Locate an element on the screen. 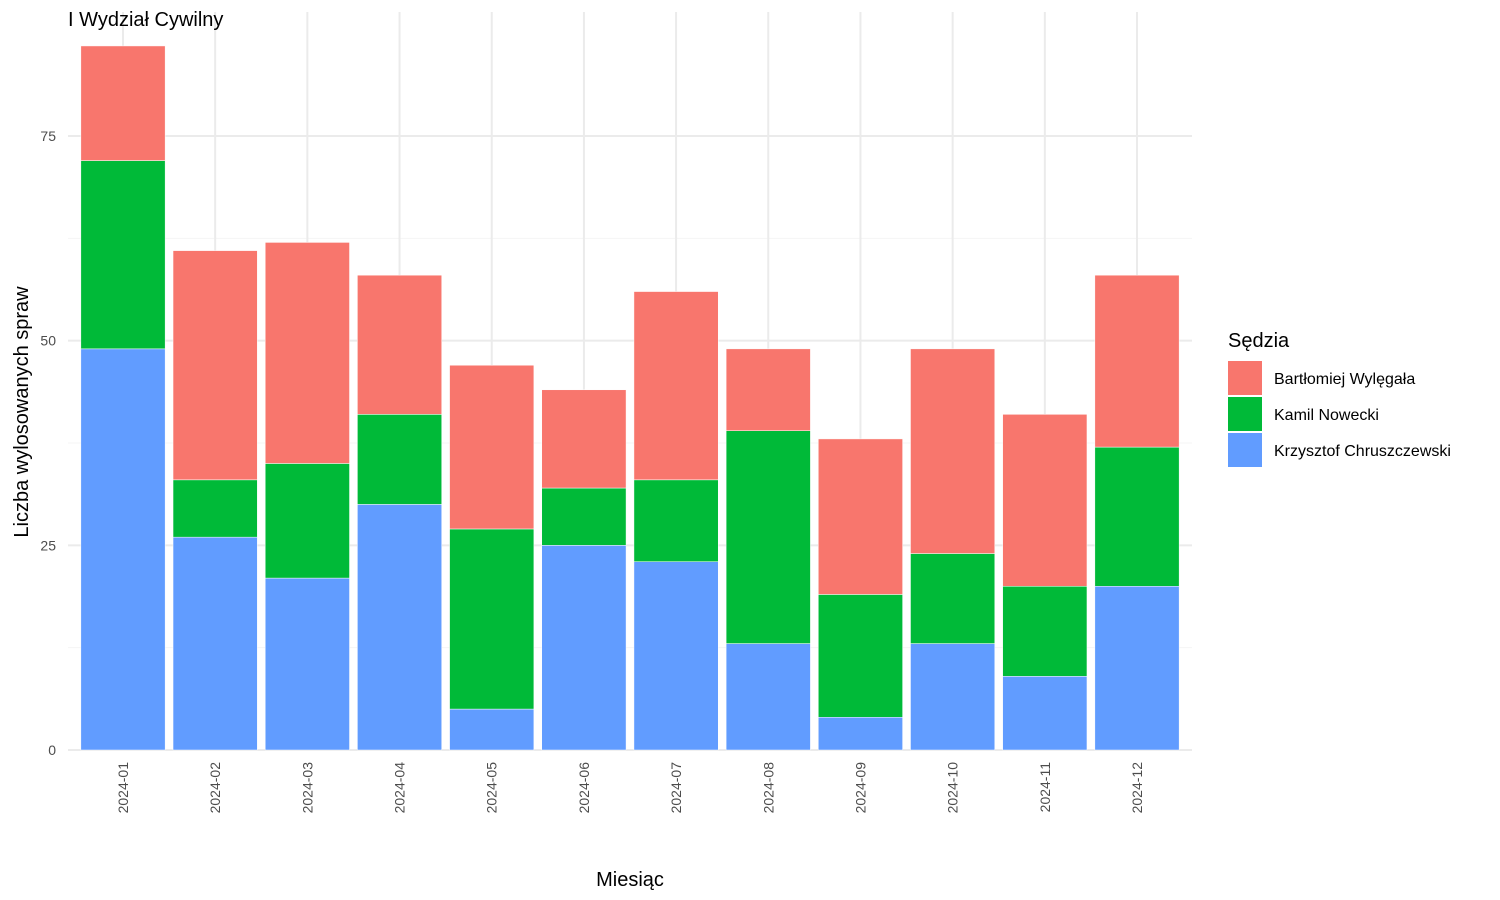  y-tick-label: 0 is located at coordinates (52, 750).